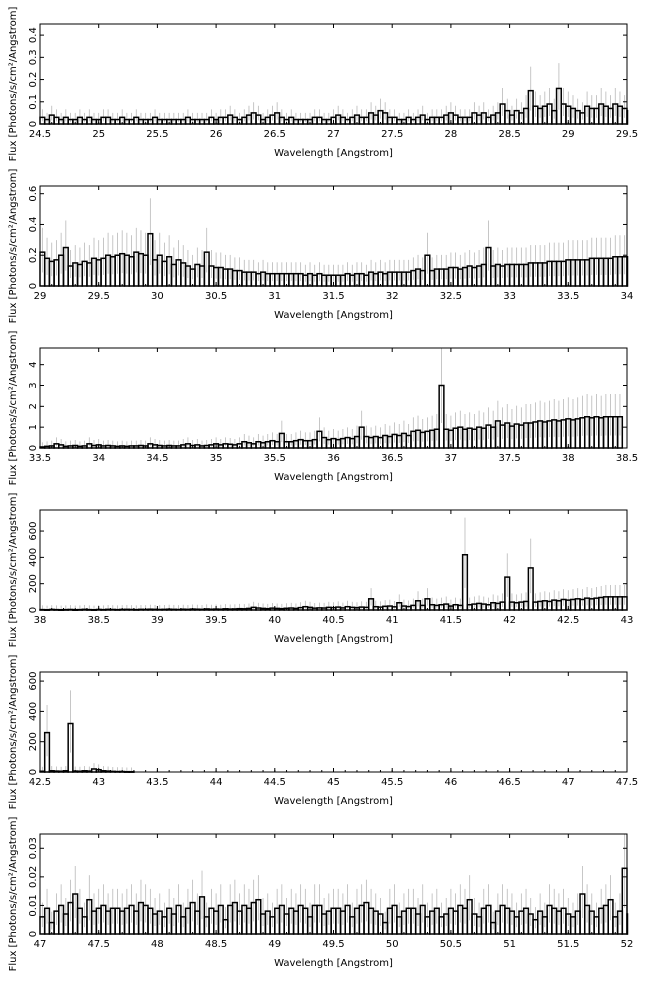 The height and width of the screenshot is (981, 647). Describe the element at coordinates (216, 620) in the screenshot. I see `x-tick-label: 39.5` at that location.